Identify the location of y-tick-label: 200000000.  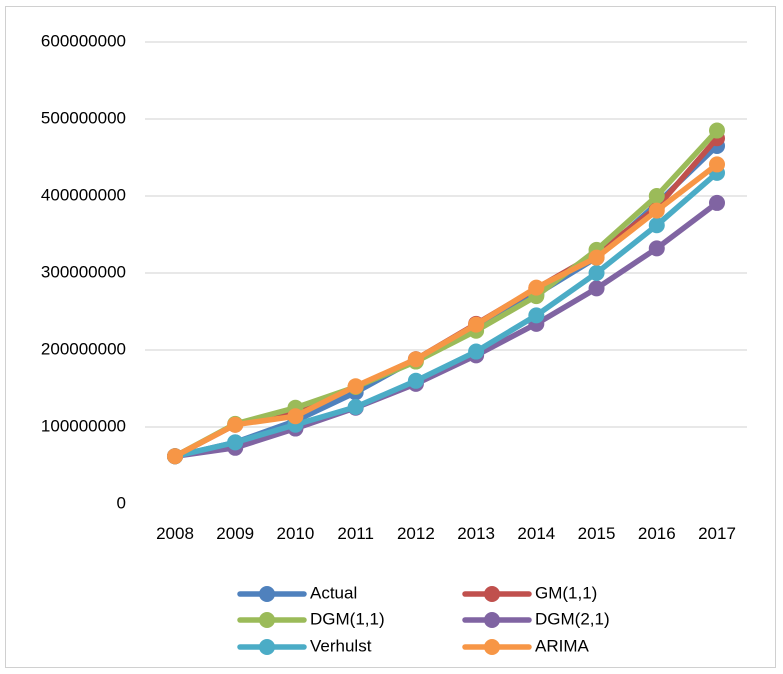
(83, 348).